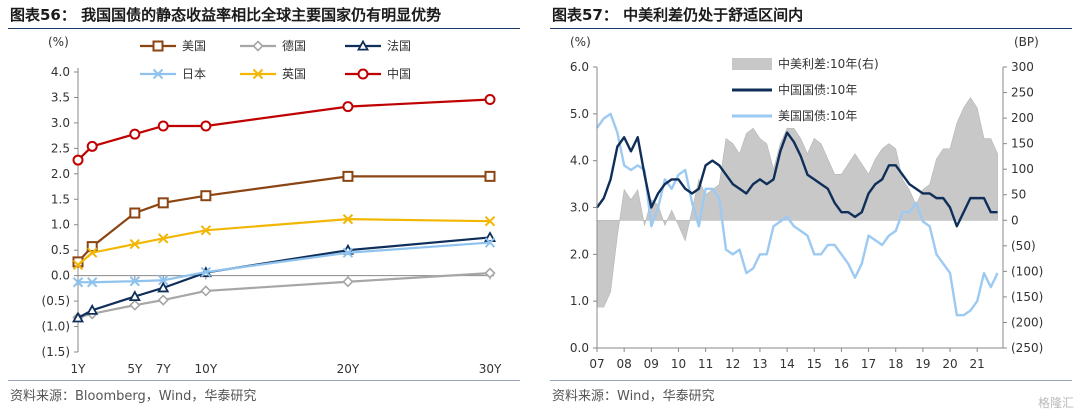 Image resolution: width=1080 pixels, height=415 pixels. I want to click on left-x-tick-label: 20Y, so click(348, 369).